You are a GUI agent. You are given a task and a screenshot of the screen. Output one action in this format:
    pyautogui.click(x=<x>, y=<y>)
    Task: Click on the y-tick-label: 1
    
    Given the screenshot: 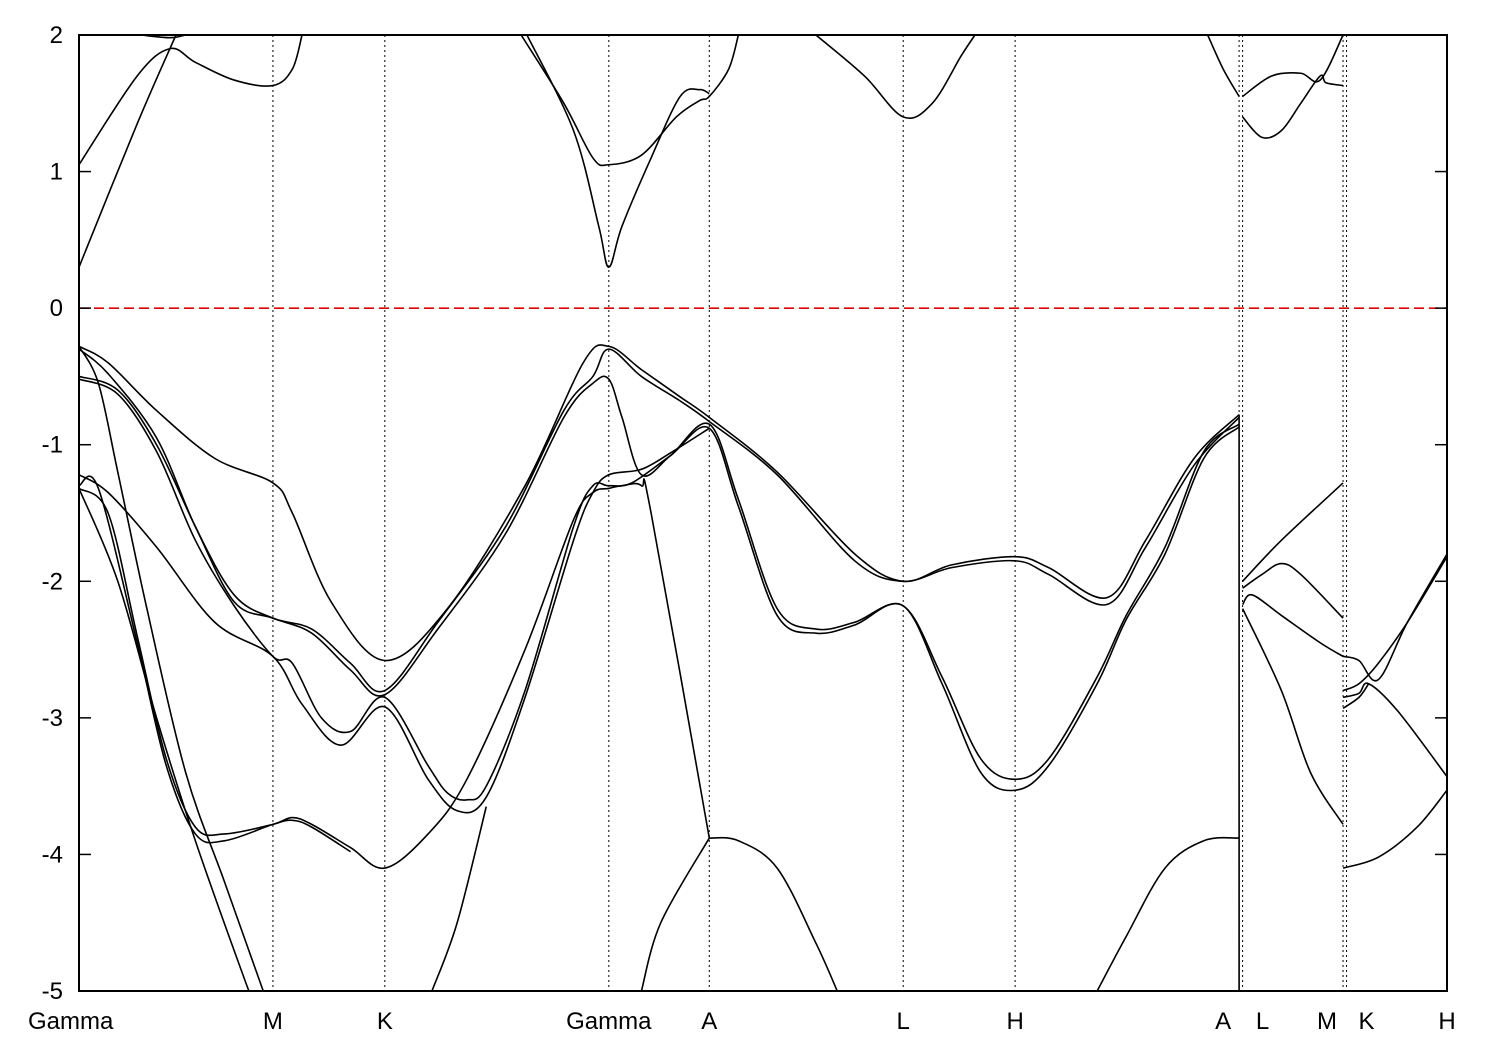 What is the action you would take?
    pyautogui.click(x=56, y=172)
    